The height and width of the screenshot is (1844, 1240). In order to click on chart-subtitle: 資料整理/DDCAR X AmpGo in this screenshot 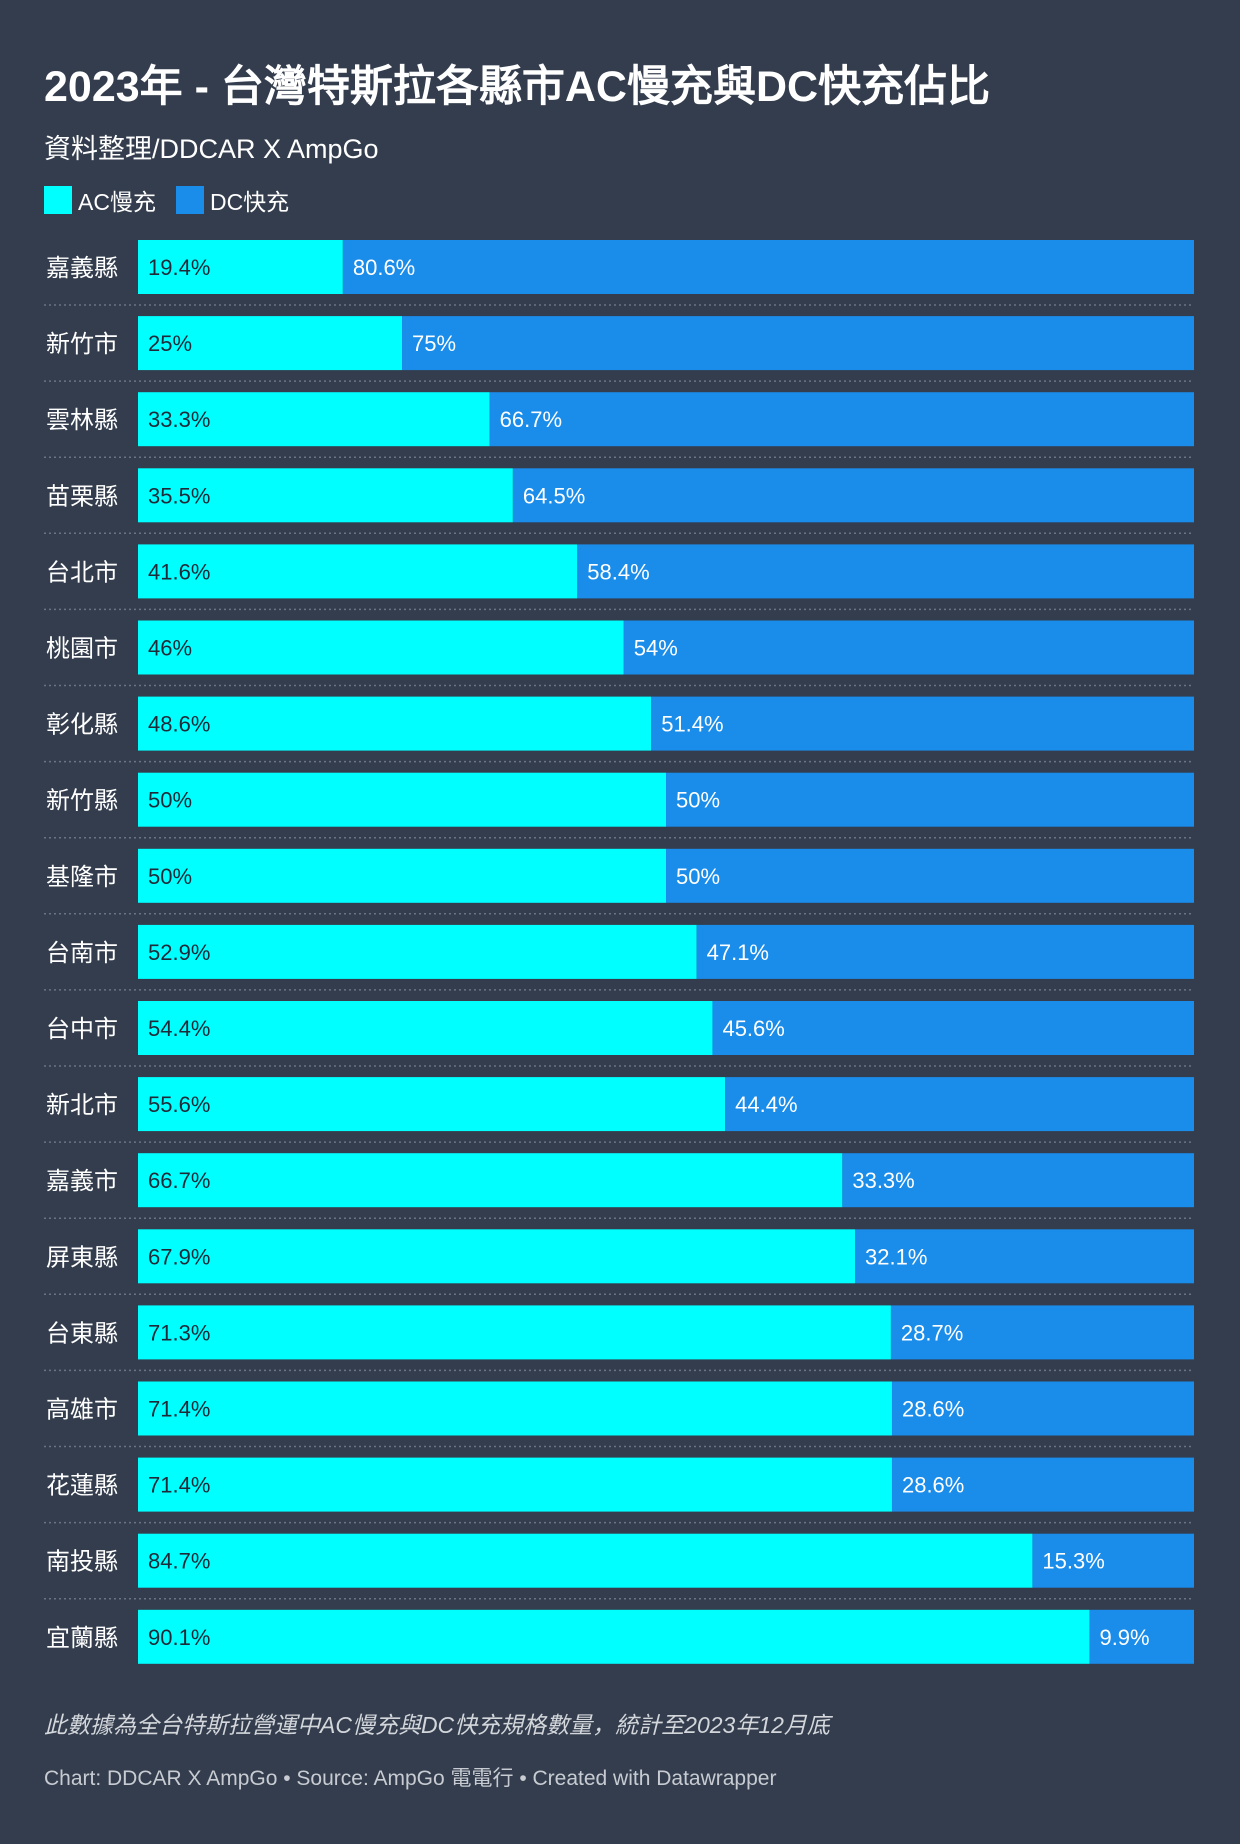, I will do `click(211, 149)`.